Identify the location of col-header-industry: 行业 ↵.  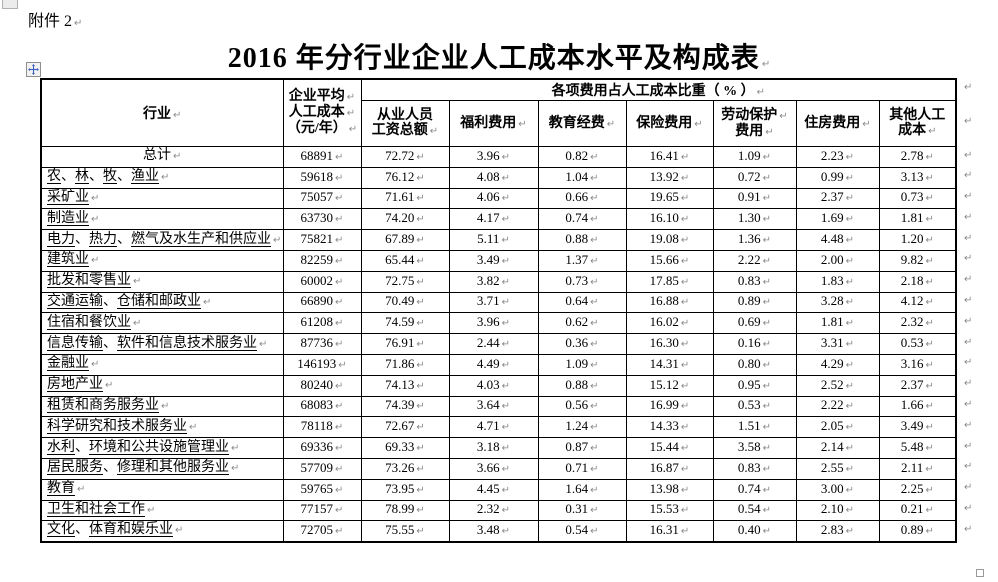
(162, 112).